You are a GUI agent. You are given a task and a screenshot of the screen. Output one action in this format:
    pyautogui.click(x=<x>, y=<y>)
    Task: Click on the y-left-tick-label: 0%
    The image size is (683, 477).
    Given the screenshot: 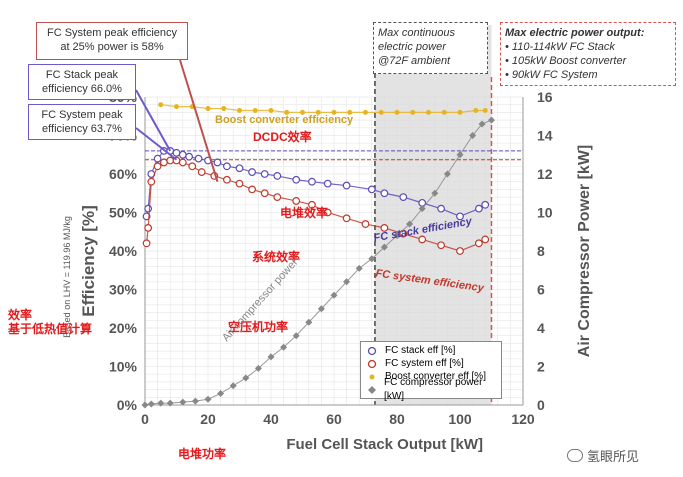 What is the action you would take?
    pyautogui.click(x=127, y=405)
    